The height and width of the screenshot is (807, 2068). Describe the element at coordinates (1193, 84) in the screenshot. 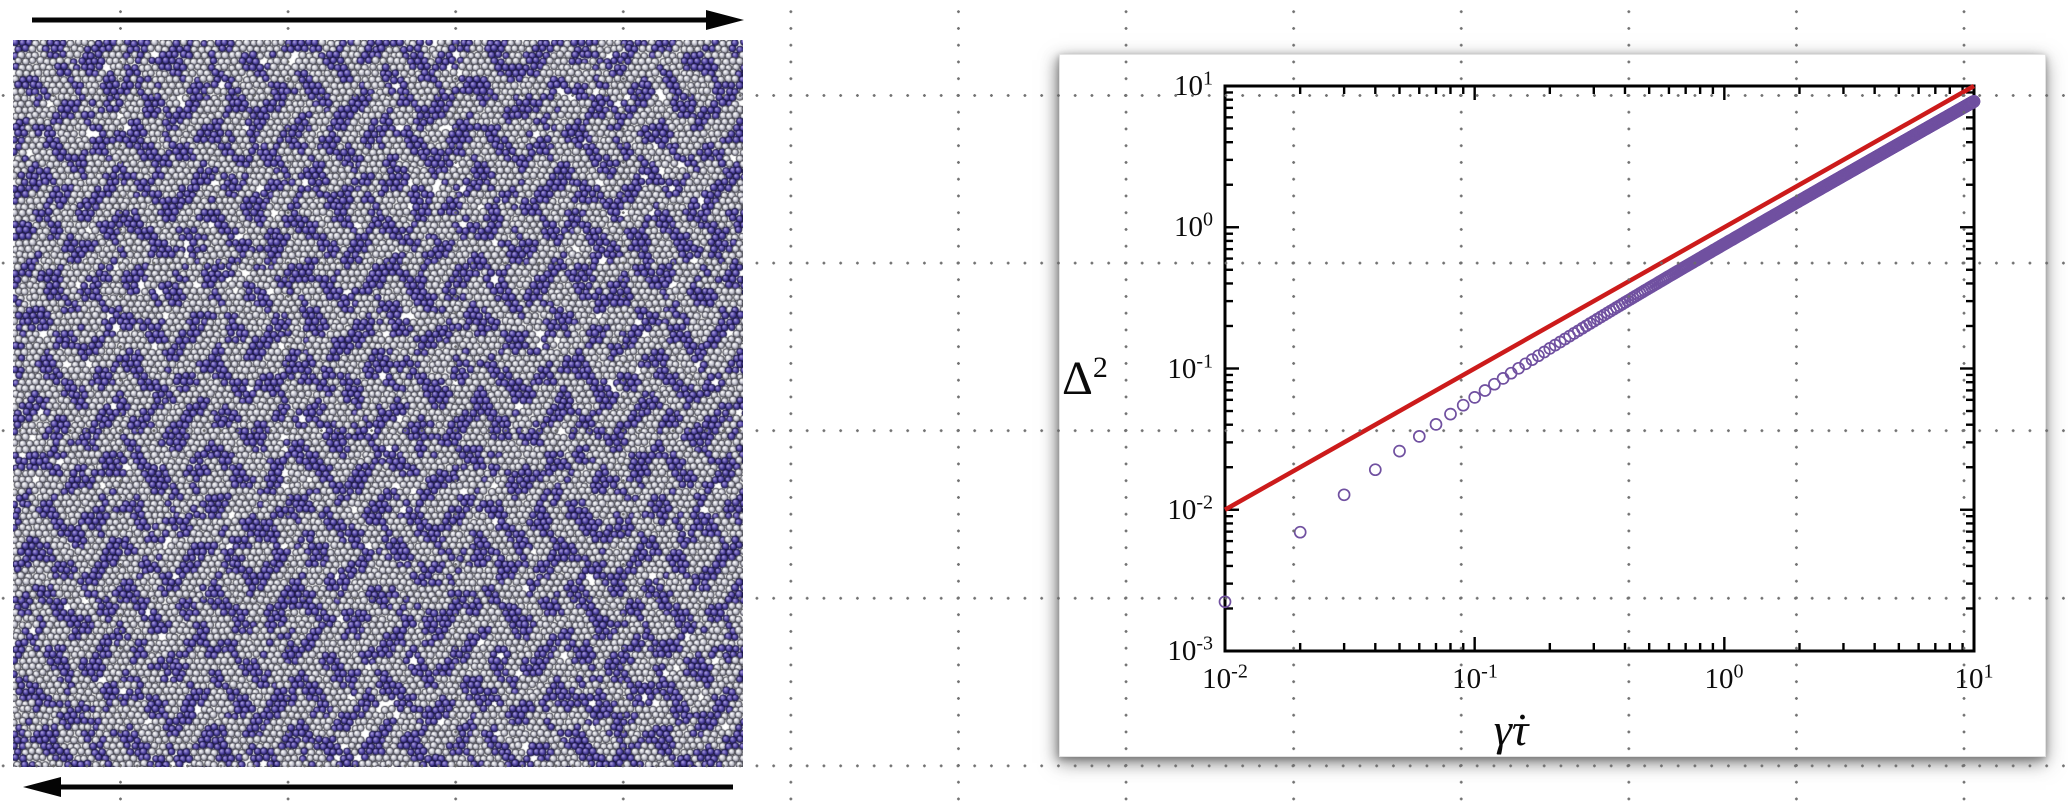

I see `y-tick-label: 10¹` at that location.